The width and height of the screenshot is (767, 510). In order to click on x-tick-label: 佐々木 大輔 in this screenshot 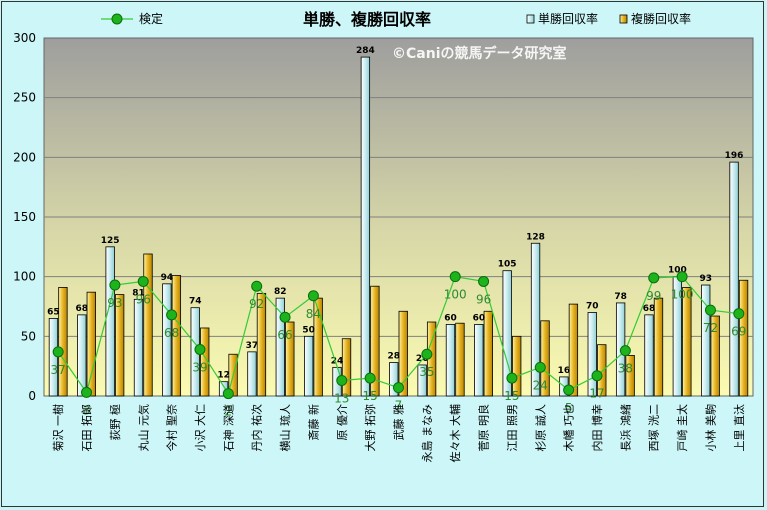, I will do `click(455, 433)`.